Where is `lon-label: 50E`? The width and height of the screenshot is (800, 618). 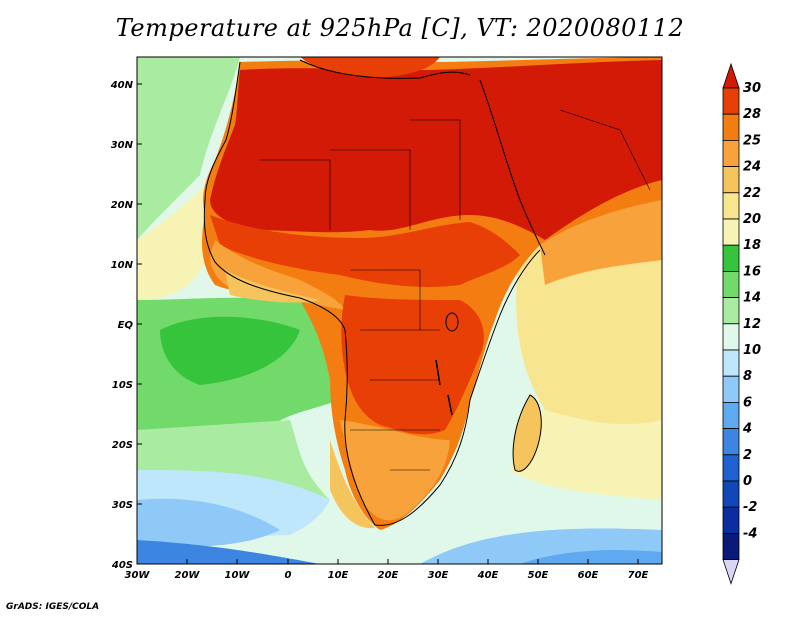 lon-label: 50E is located at coordinates (538, 575).